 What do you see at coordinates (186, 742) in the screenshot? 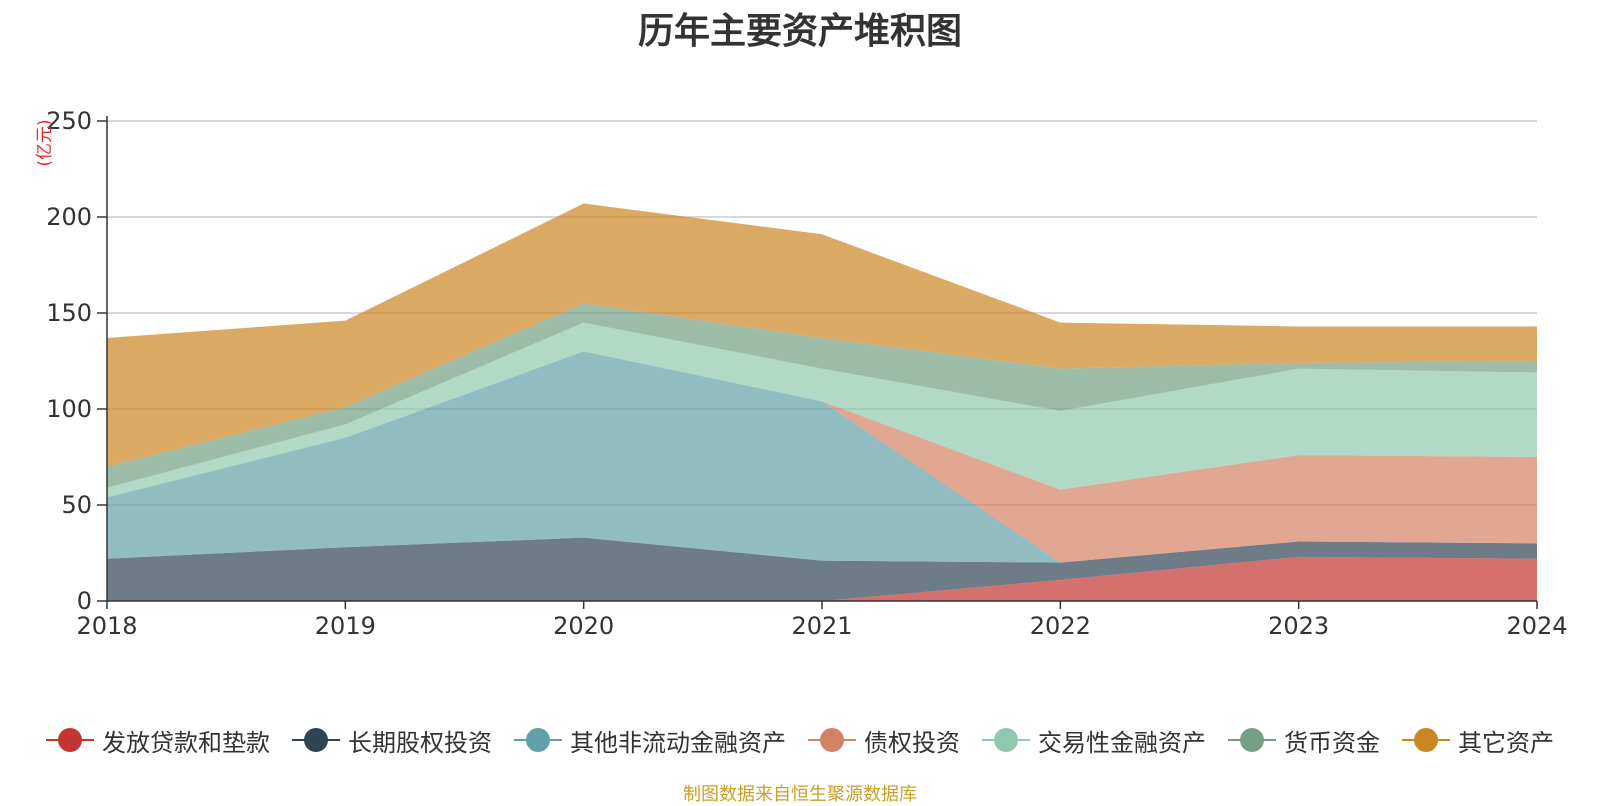
I see `legend-label: 发放贷款和垫款` at bounding box center [186, 742].